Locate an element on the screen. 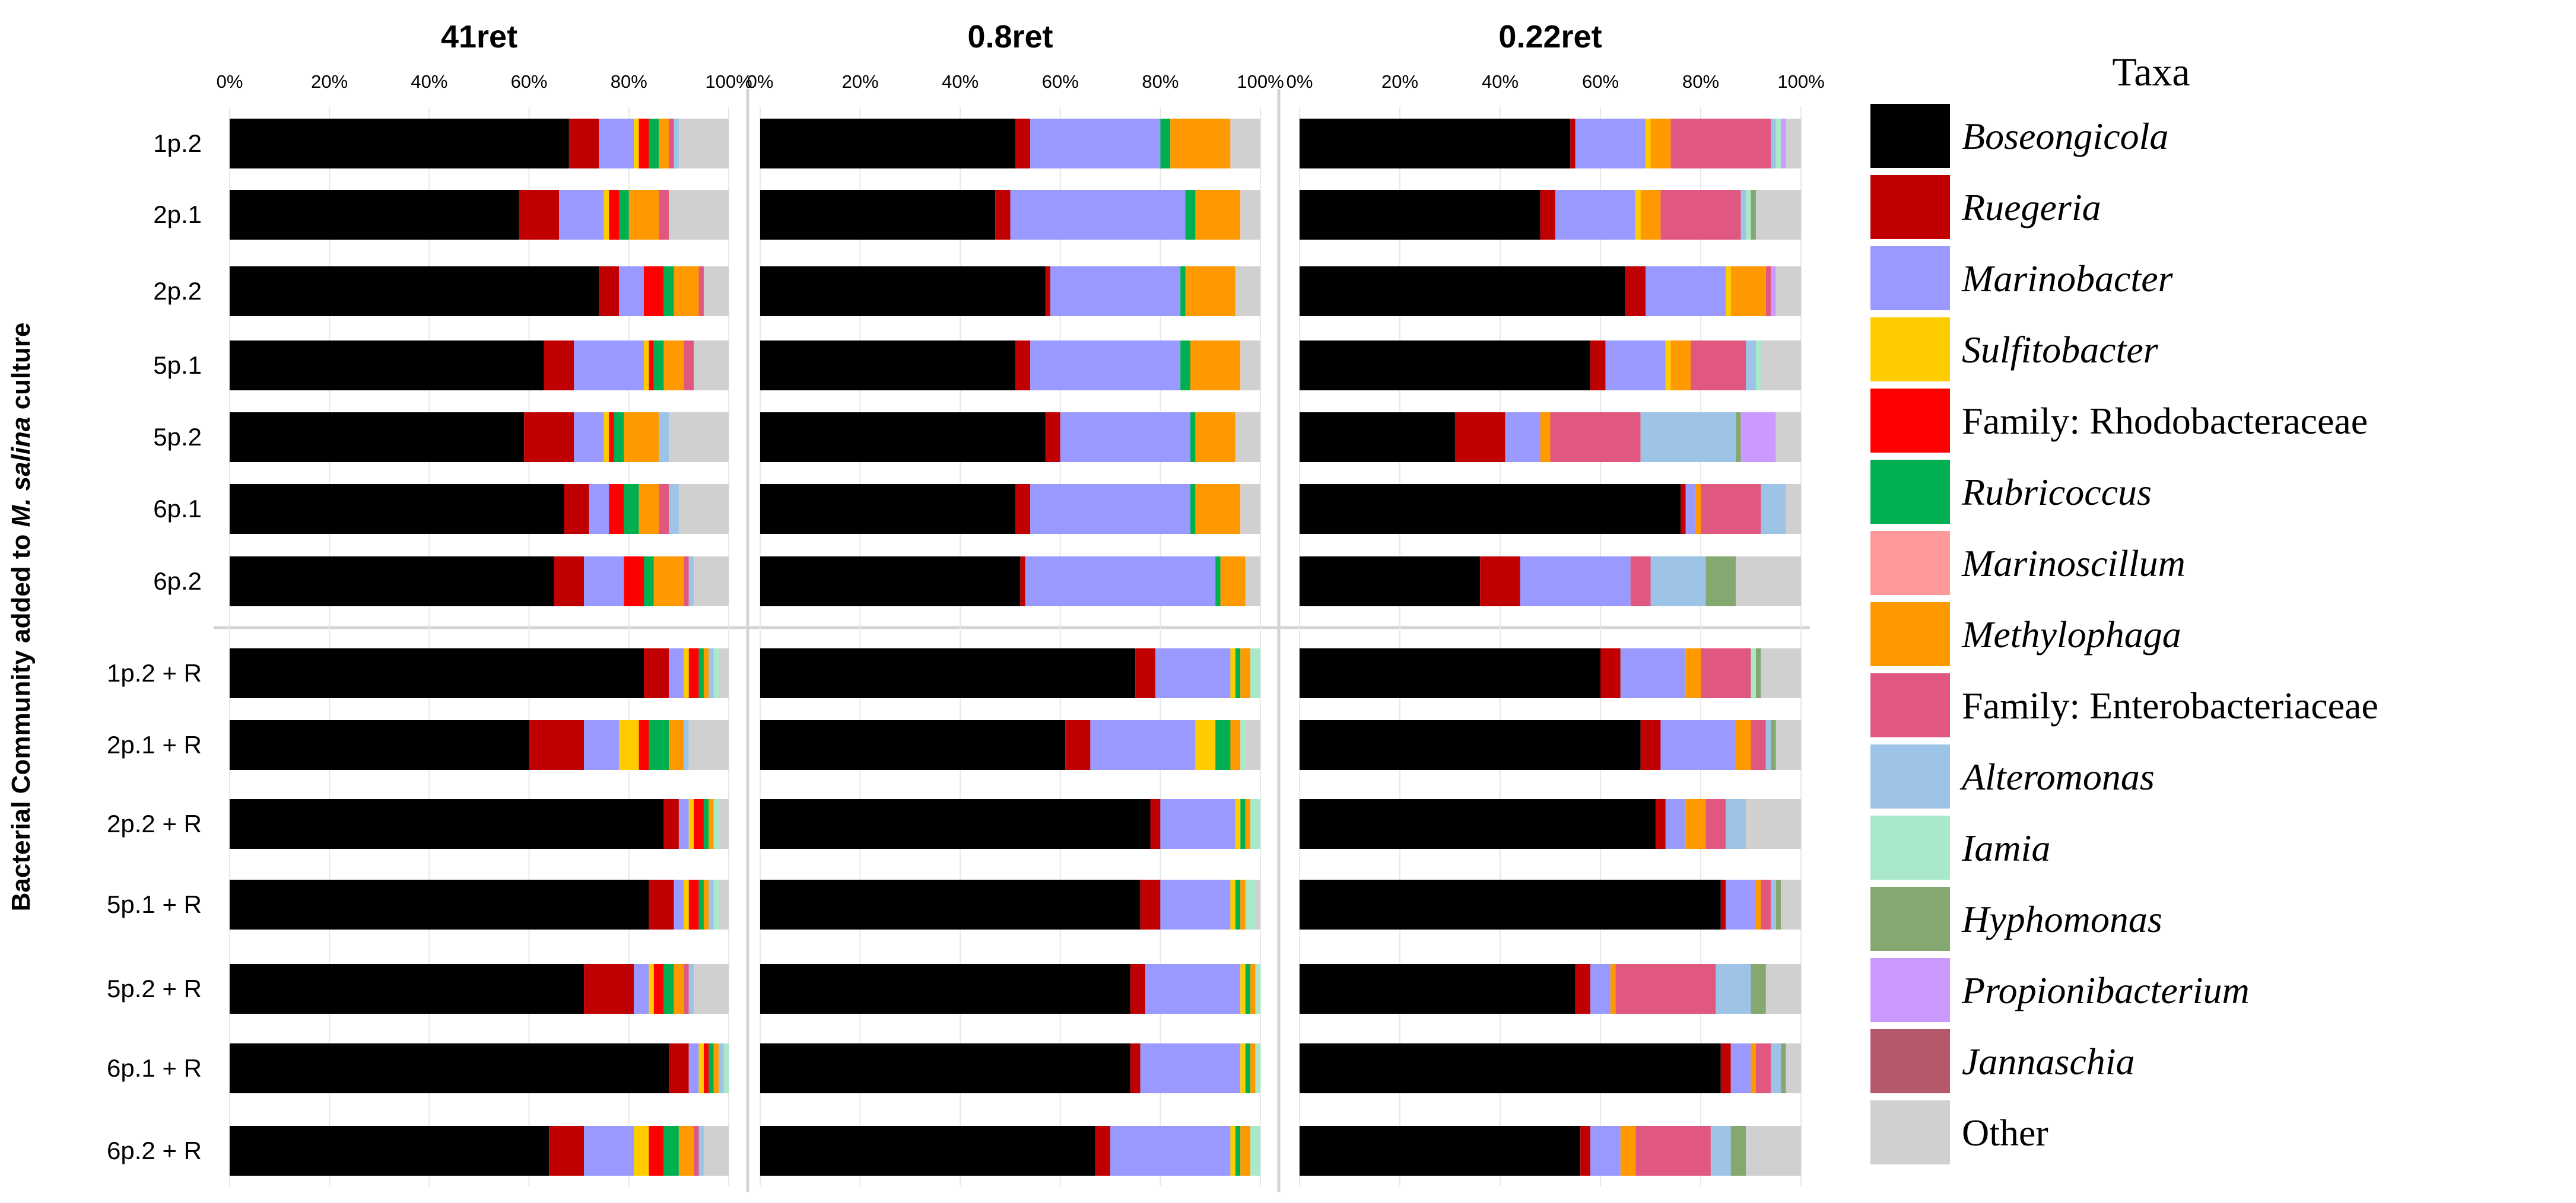 This screenshot has height=1203, width=2576. legend-title: Taxa is located at coordinates (2151, 71).